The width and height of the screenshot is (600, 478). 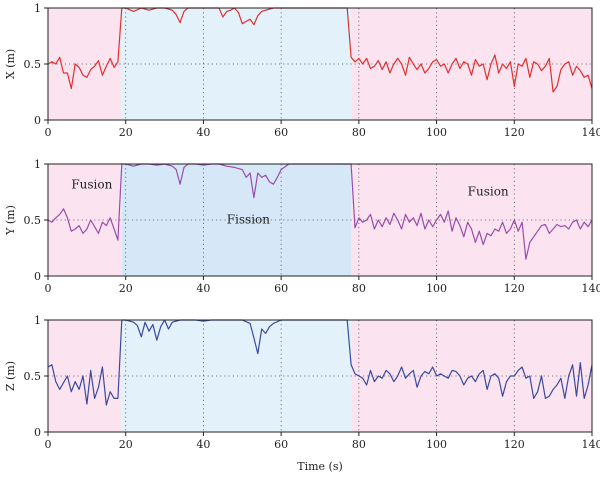 What do you see at coordinates (10, 220) in the screenshot?
I see `y-axis-title: Y (m)` at bounding box center [10, 220].